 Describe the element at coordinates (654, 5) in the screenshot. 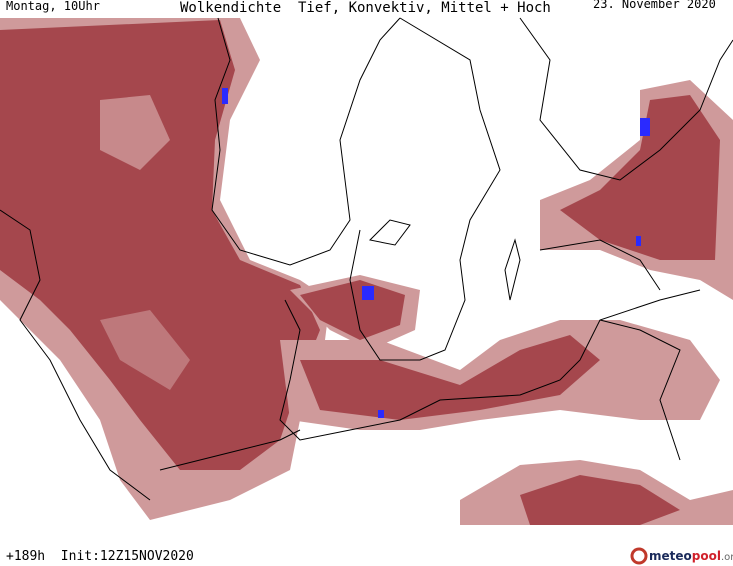

I see `date: 23. November 2020` at that location.